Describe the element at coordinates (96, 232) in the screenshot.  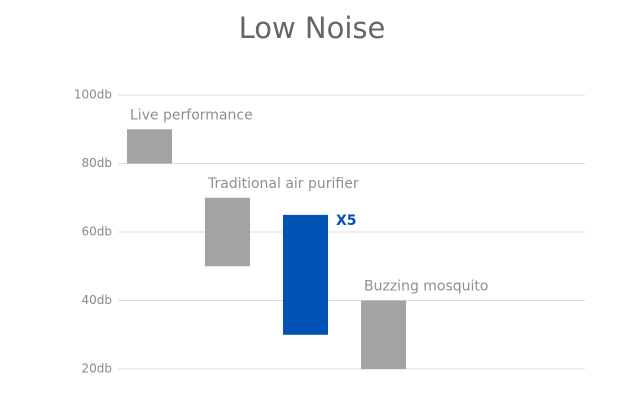
I see `y-tick-label: 60db` at that location.